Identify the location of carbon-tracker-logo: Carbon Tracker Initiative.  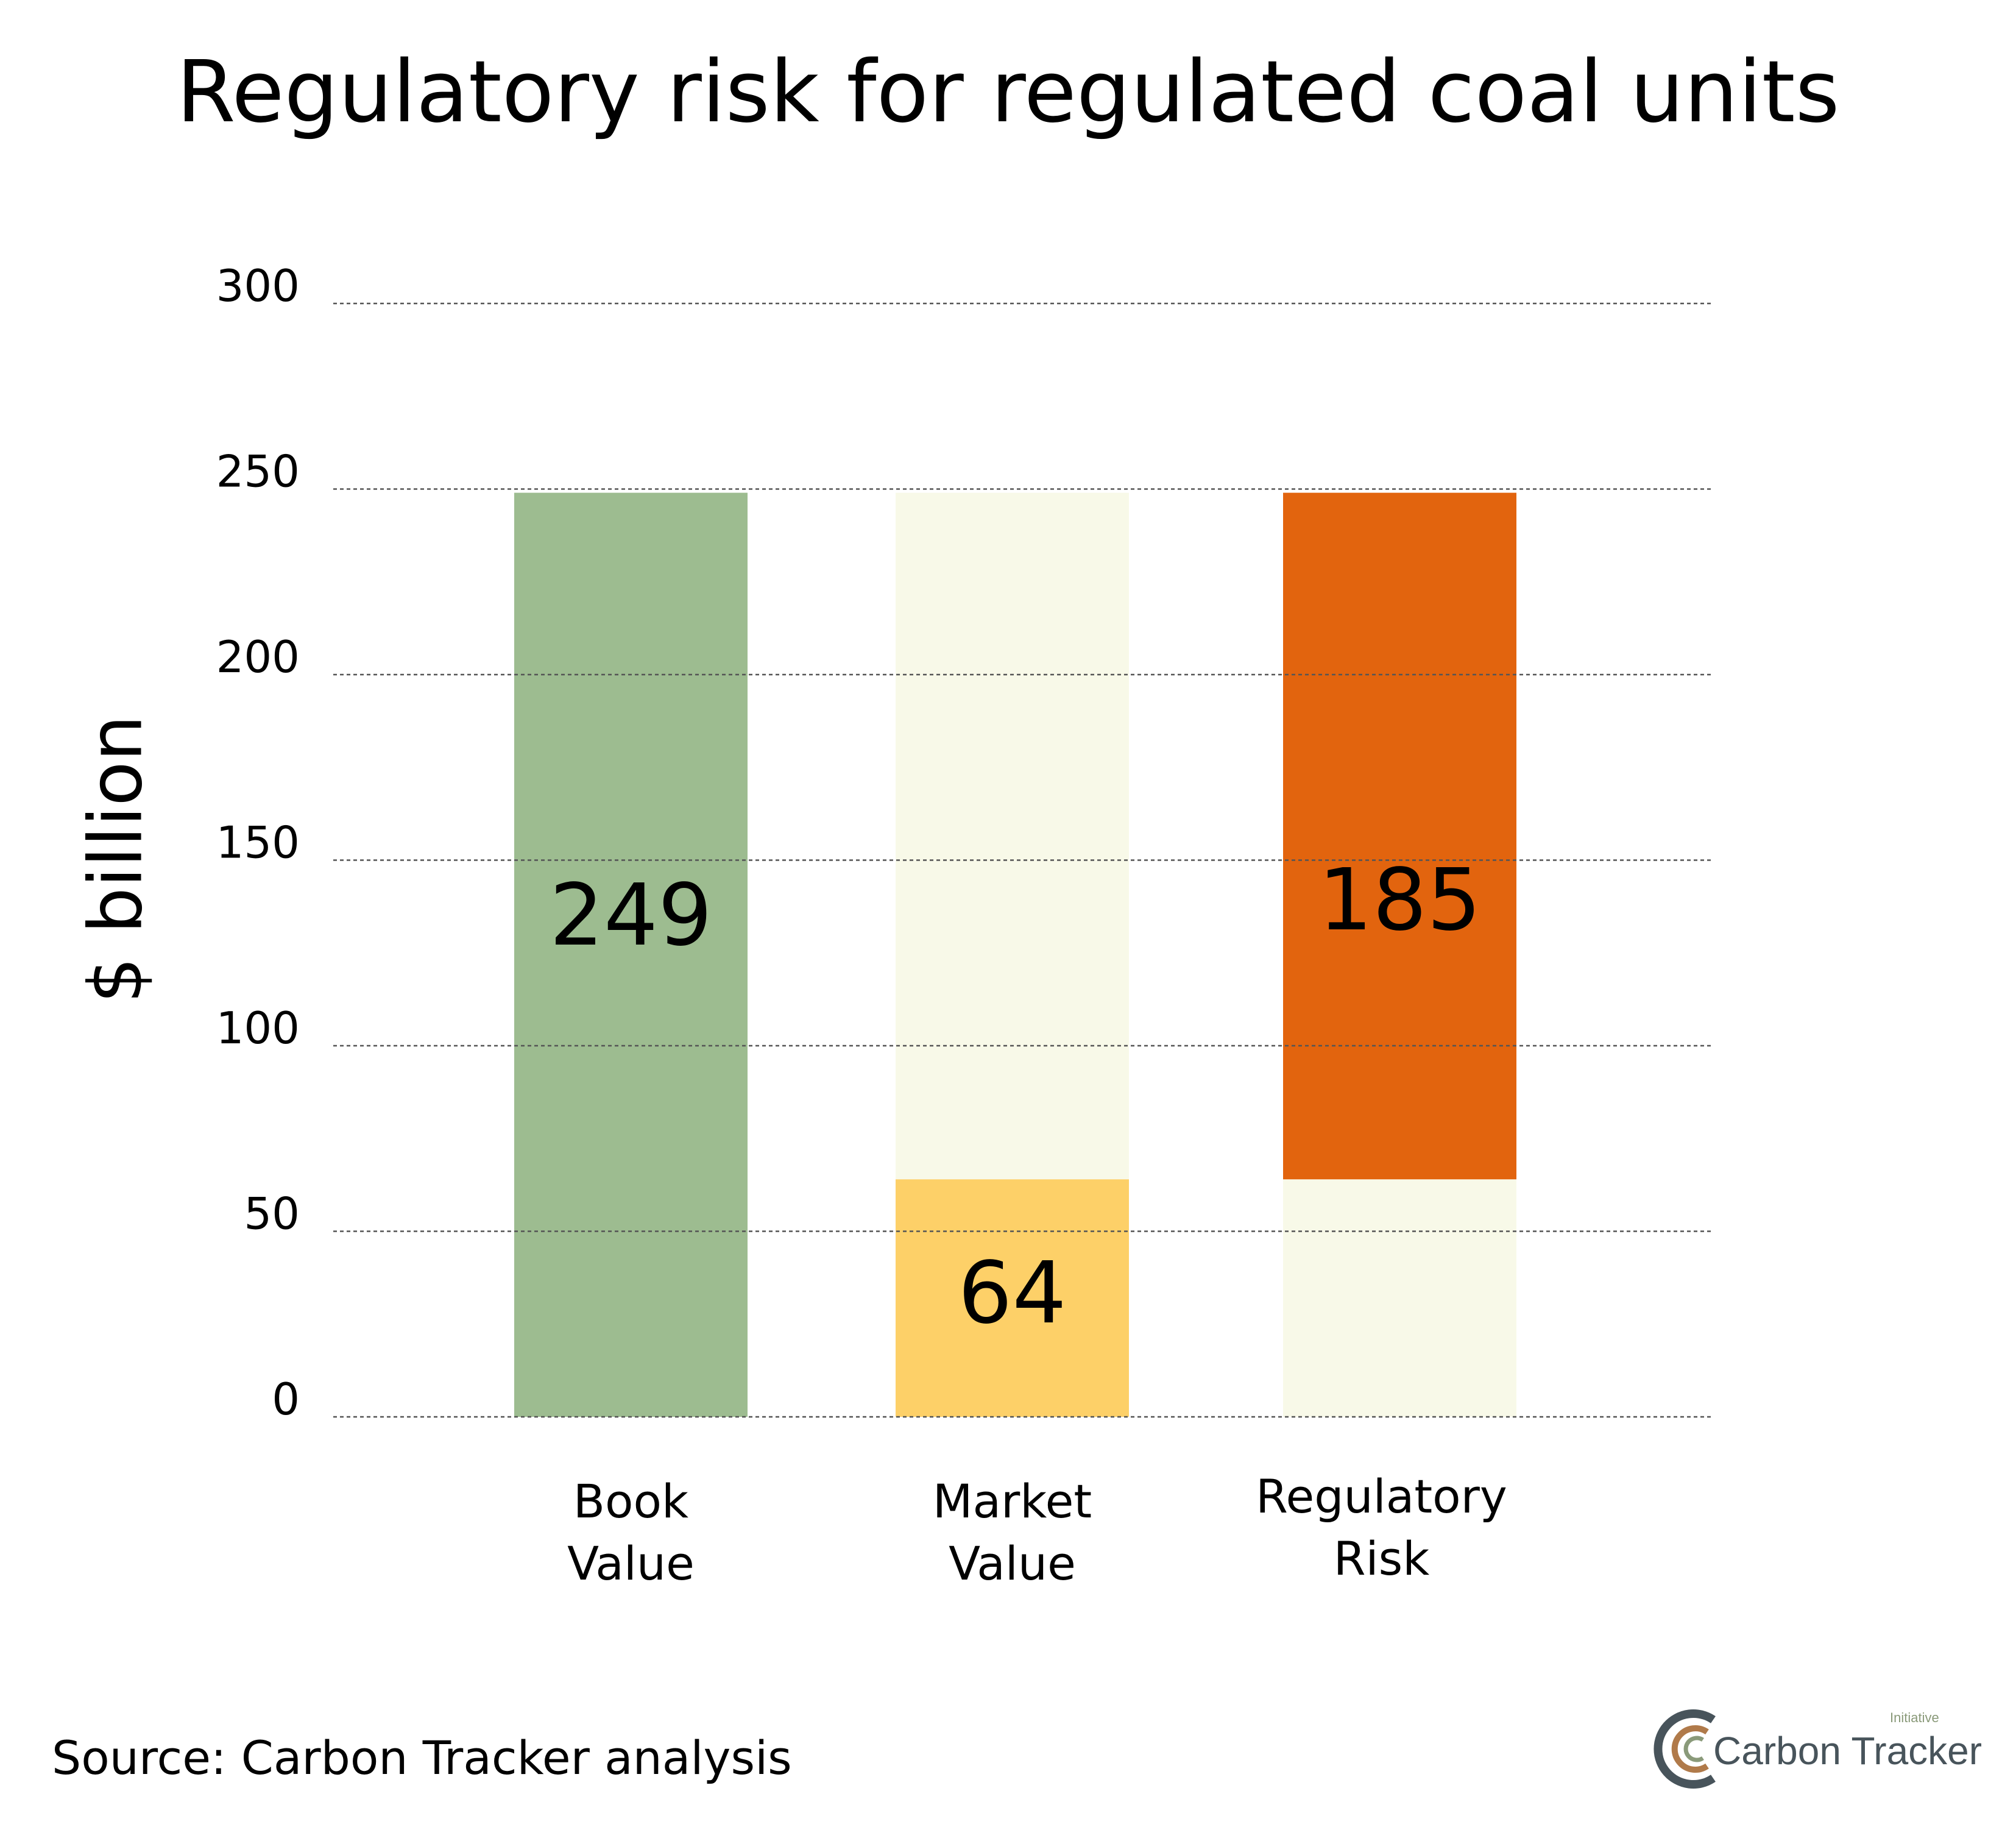
(1816, 1749).